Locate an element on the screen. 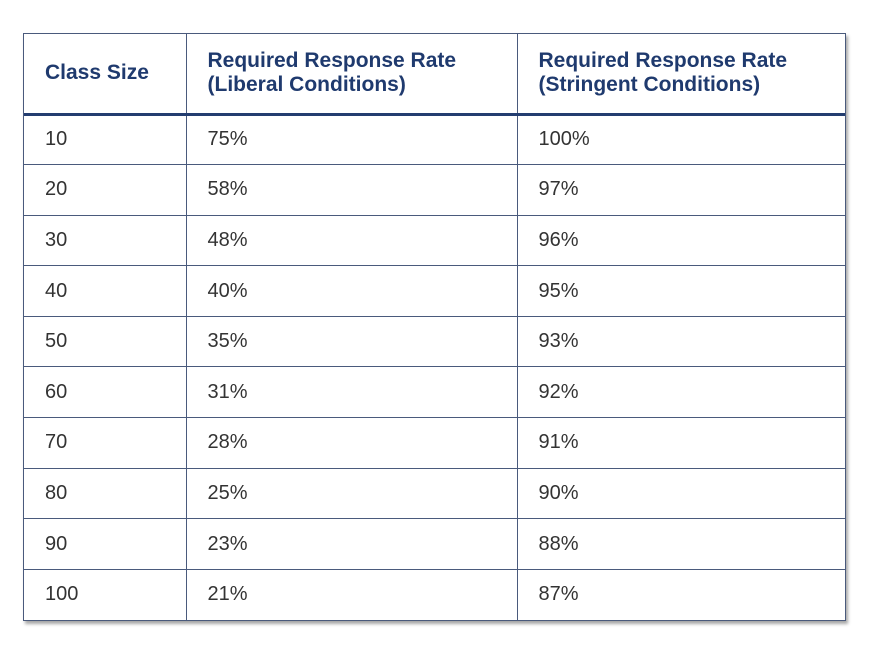 The width and height of the screenshot is (878, 646). cell-class-size: 10 is located at coordinates (105, 140).